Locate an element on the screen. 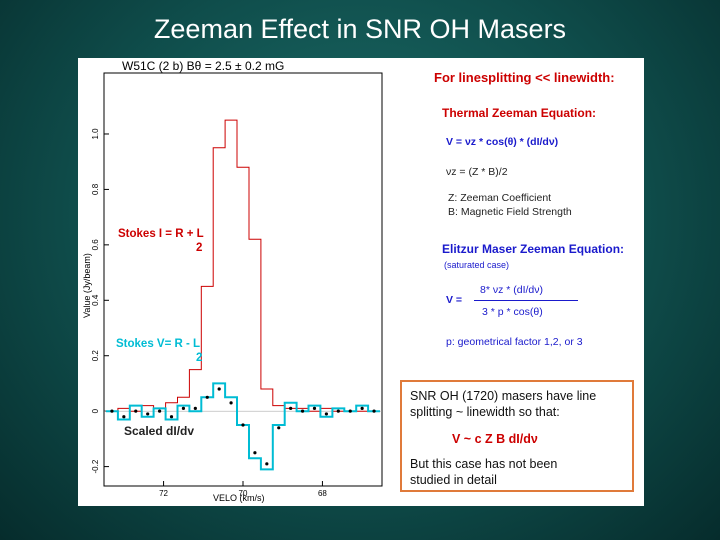 This screenshot has width=720, height=540. fraction-bar is located at coordinates (526, 300).